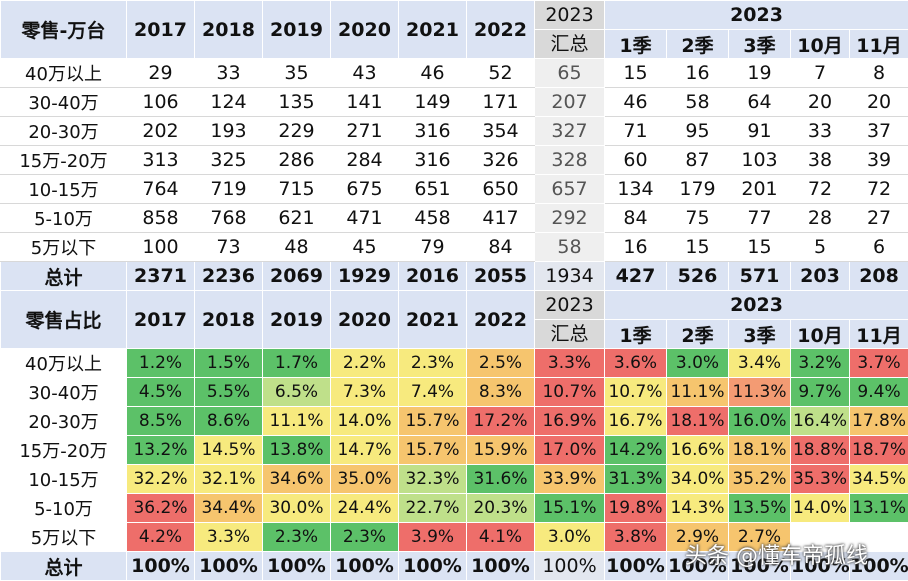  Describe the element at coordinates (756, 305) in the screenshot. I see `group-year-header: 2023` at that location.